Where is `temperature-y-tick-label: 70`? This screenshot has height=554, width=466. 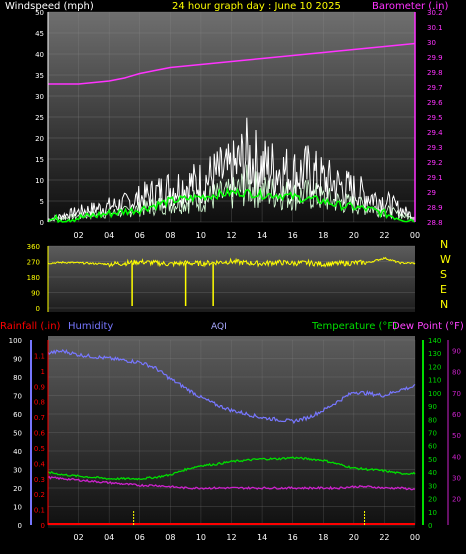
temperature-y-tick-label: 70 is located at coordinates (432, 434).